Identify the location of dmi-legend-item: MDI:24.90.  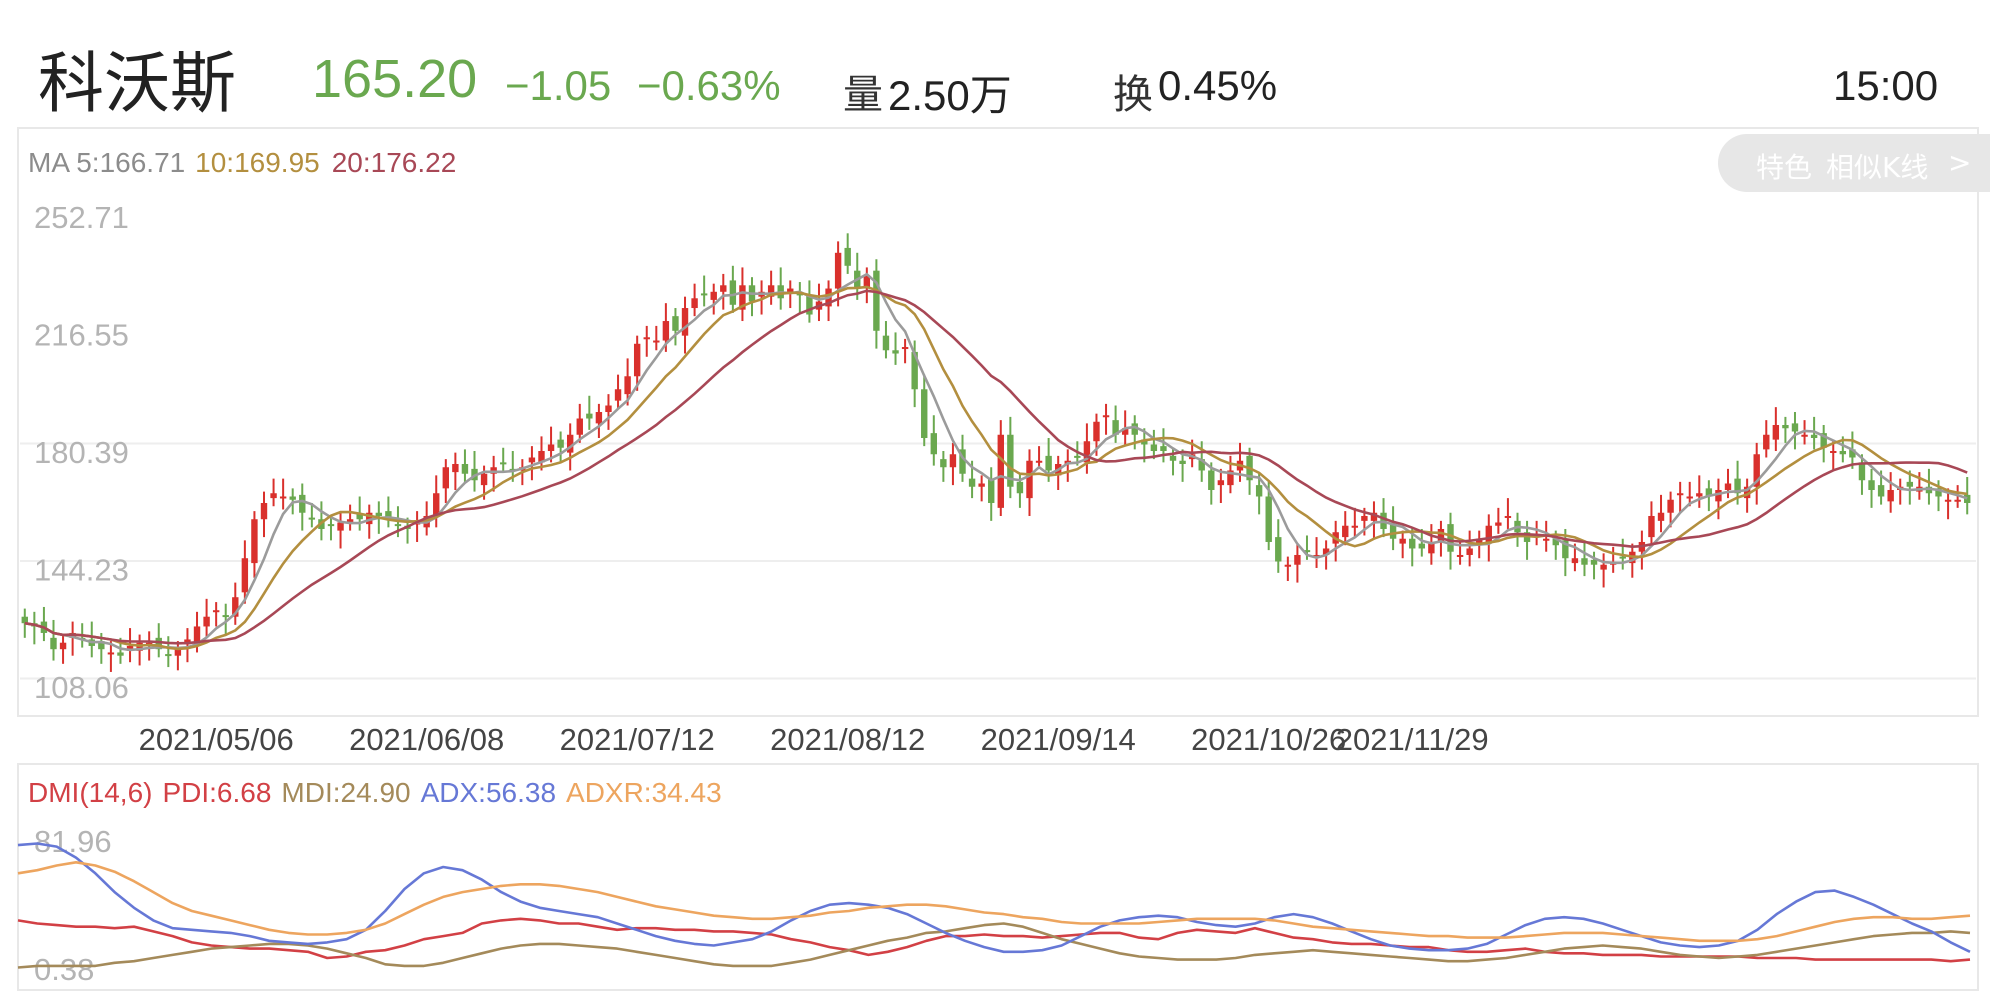
(345, 792).